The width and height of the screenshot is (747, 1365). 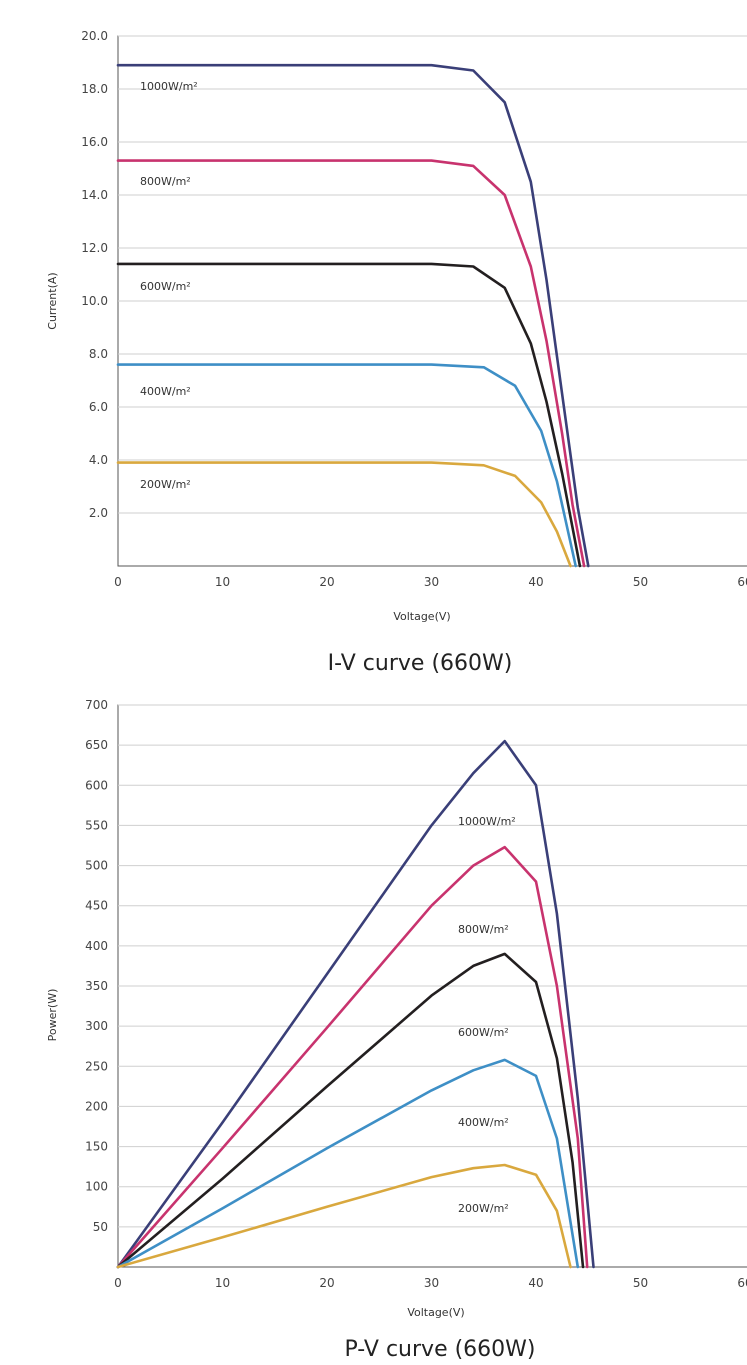 I want to click on y-tick-label: 8.0, so click(x=98, y=354).